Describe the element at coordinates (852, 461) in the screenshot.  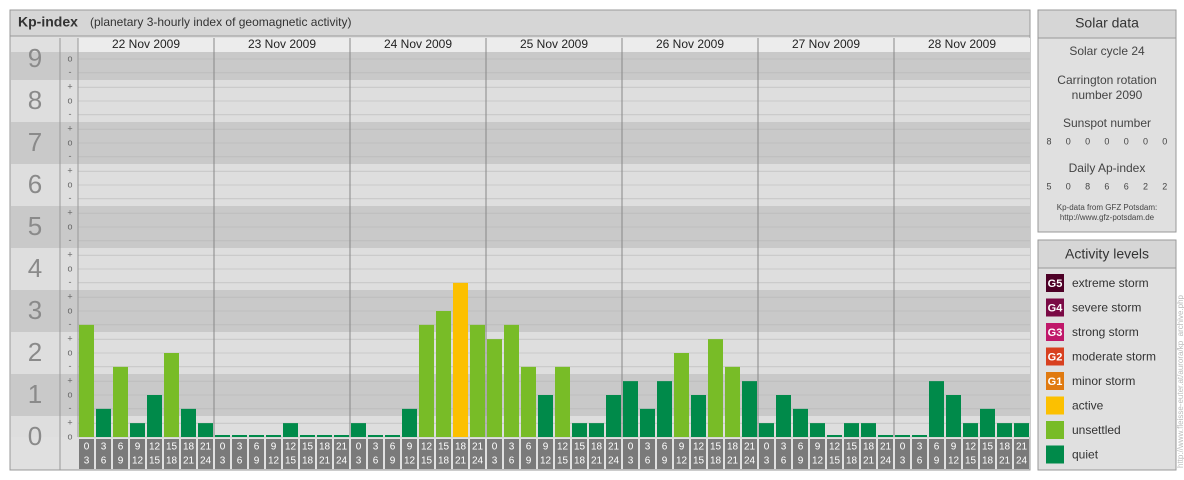
I see `interval-end: 18` at that location.